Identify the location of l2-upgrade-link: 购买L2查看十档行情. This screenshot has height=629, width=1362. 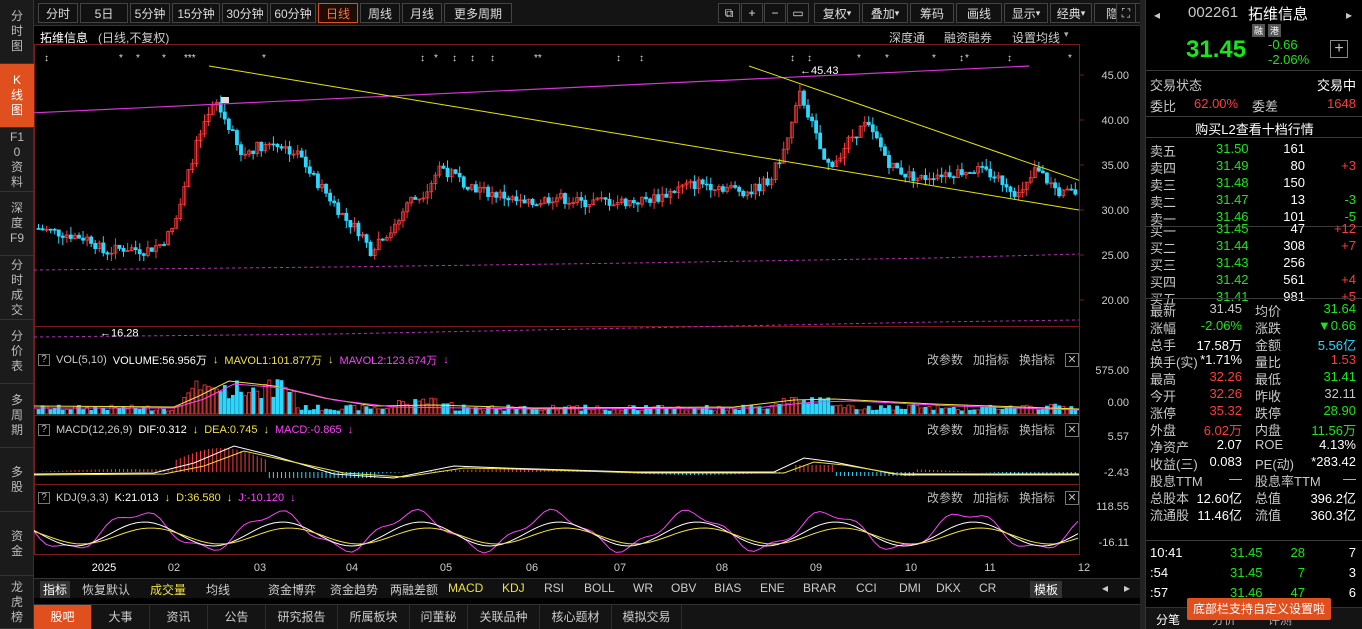
(1254, 129).